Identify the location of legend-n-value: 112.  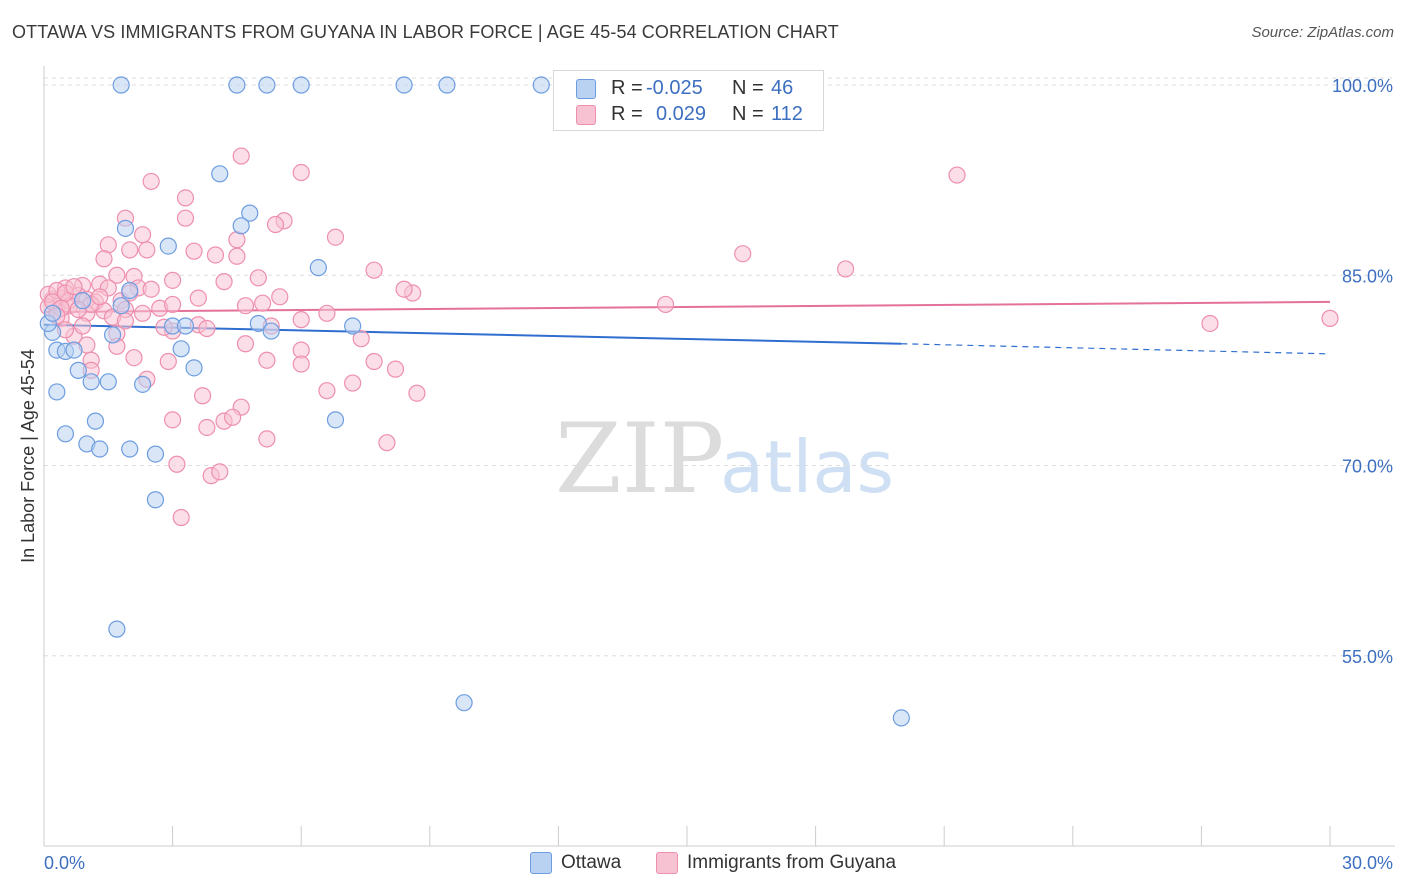
(787, 113).